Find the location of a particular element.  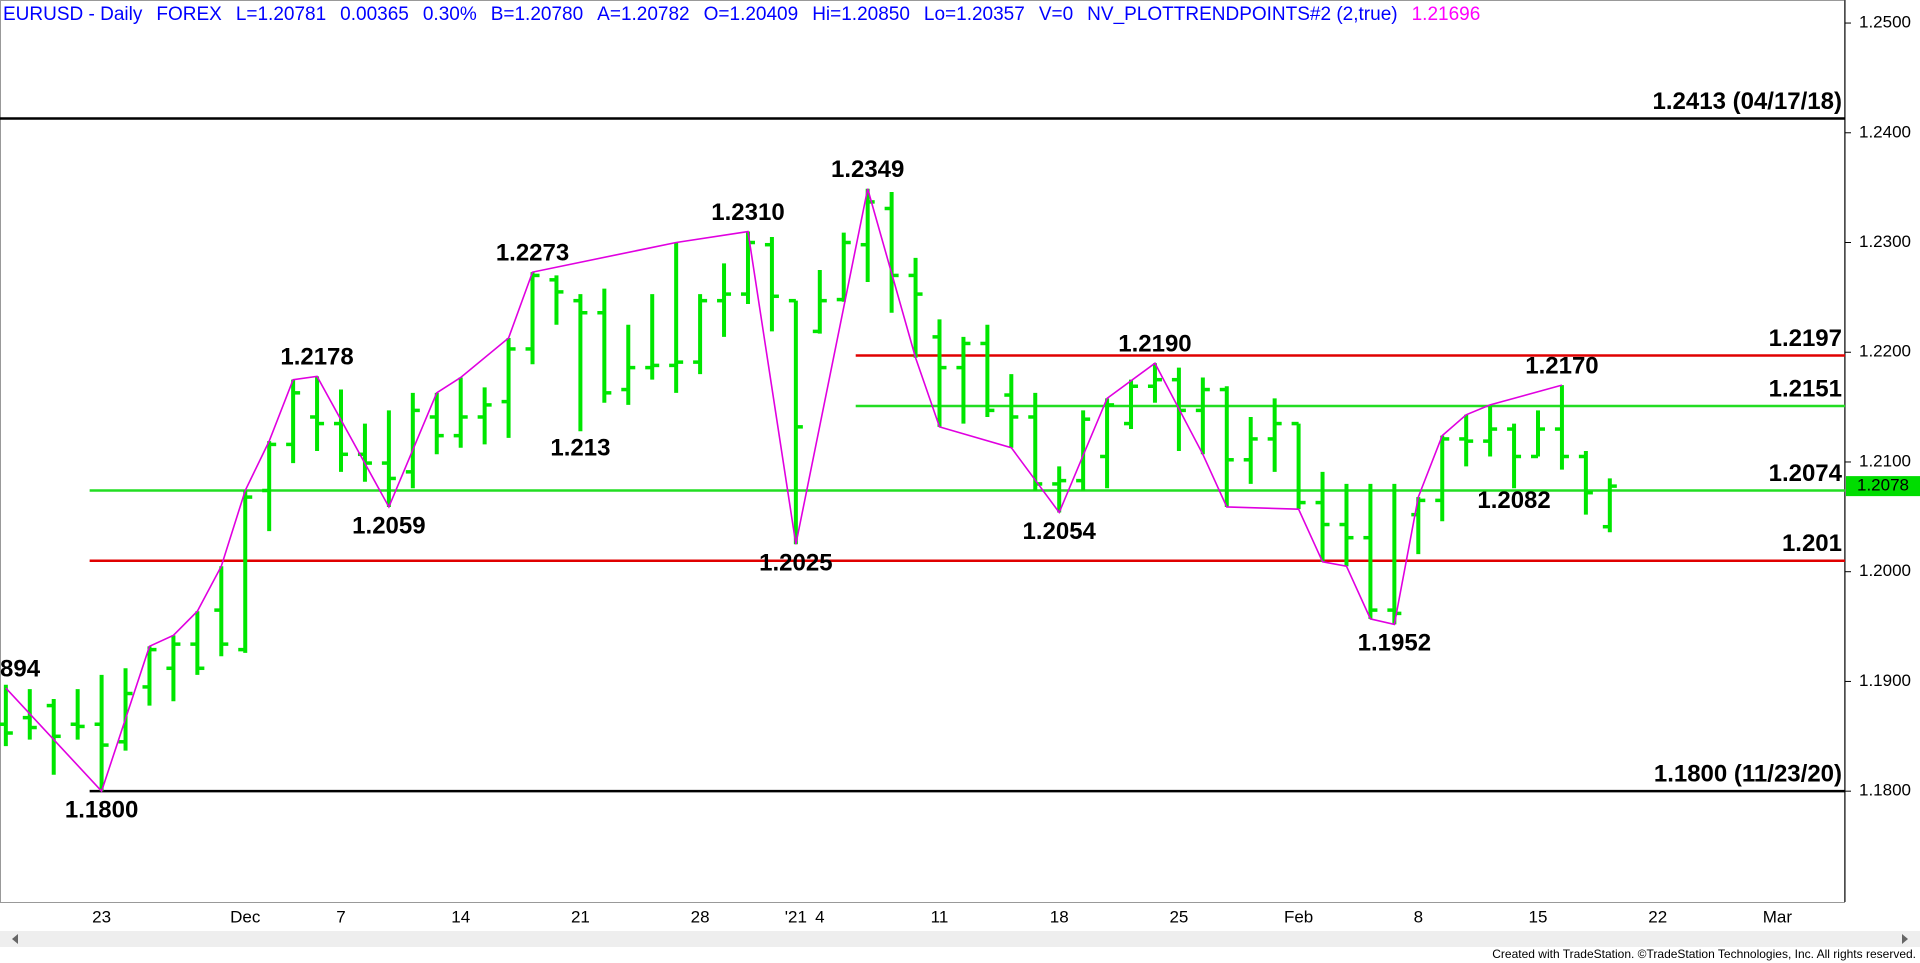

swing-label: 1.2054 is located at coordinates (1059, 531).